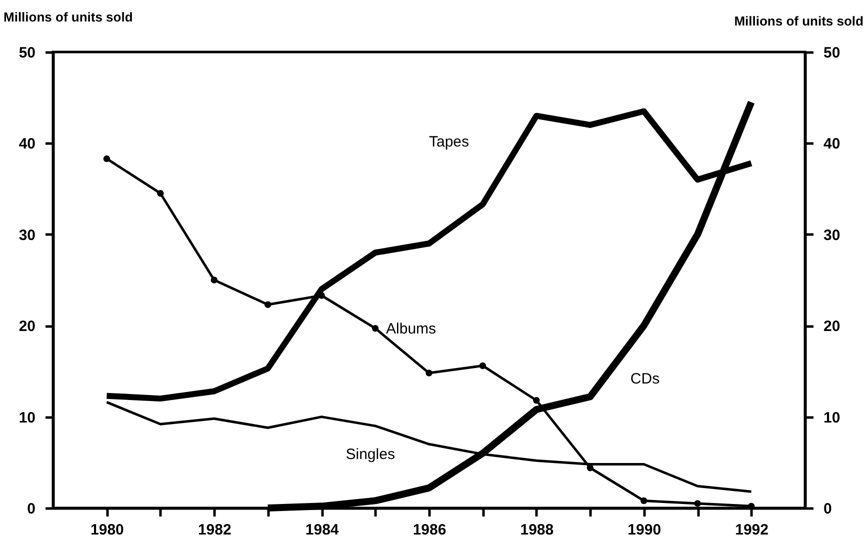  What do you see at coordinates (645, 379) in the screenshot?
I see `series-label: CDs` at bounding box center [645, 379].